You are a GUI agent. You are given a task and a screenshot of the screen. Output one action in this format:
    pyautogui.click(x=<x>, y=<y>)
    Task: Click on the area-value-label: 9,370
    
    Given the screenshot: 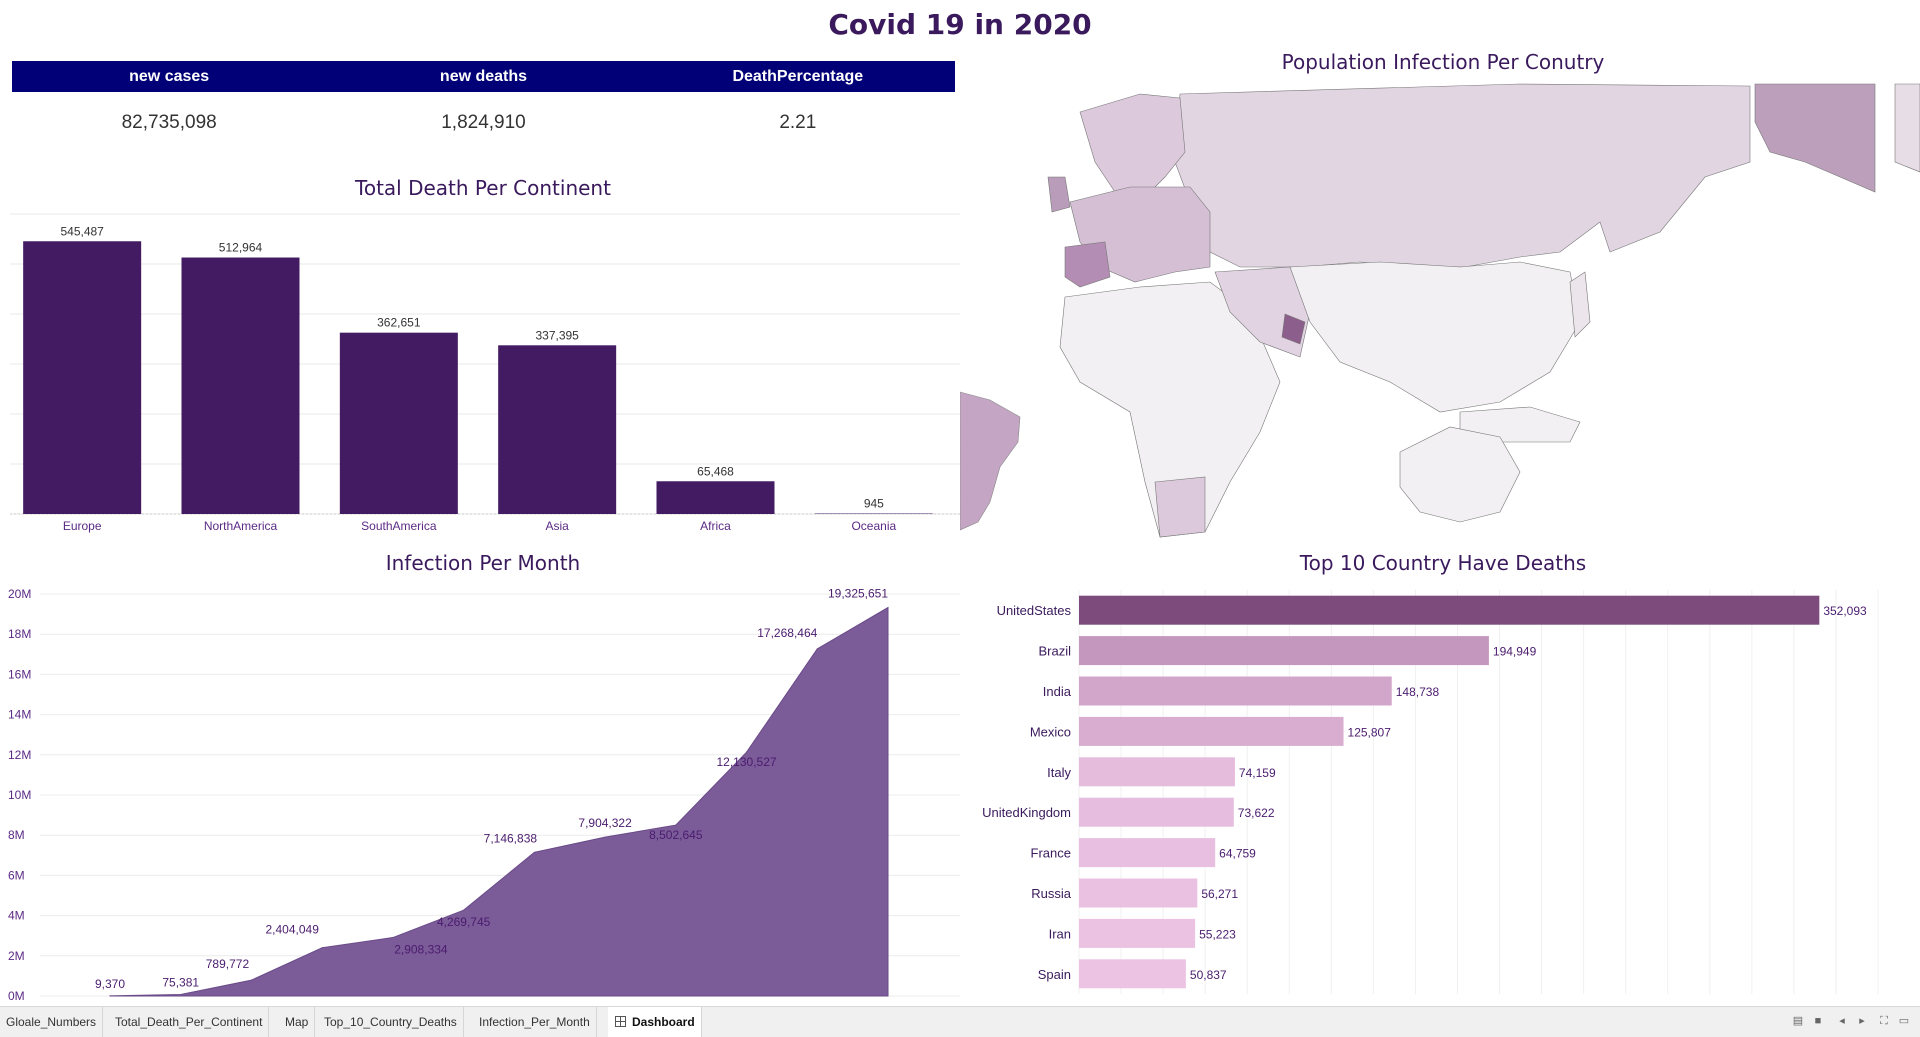 What is the action you would take?
    pyautogui.click(x=110, y=984)
    